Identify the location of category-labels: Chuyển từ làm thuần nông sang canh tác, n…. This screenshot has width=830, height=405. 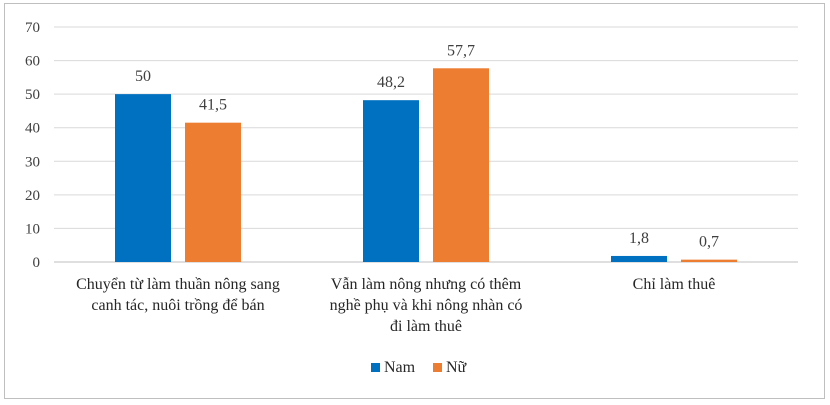
(395, 305).